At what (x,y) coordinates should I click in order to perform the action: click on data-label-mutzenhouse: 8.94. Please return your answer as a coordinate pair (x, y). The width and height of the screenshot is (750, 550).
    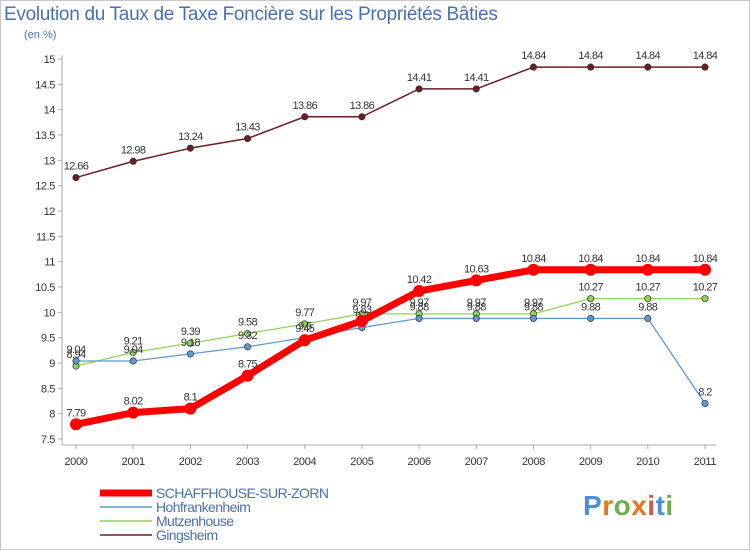
    Looking at the image, I should click on (75, 355).